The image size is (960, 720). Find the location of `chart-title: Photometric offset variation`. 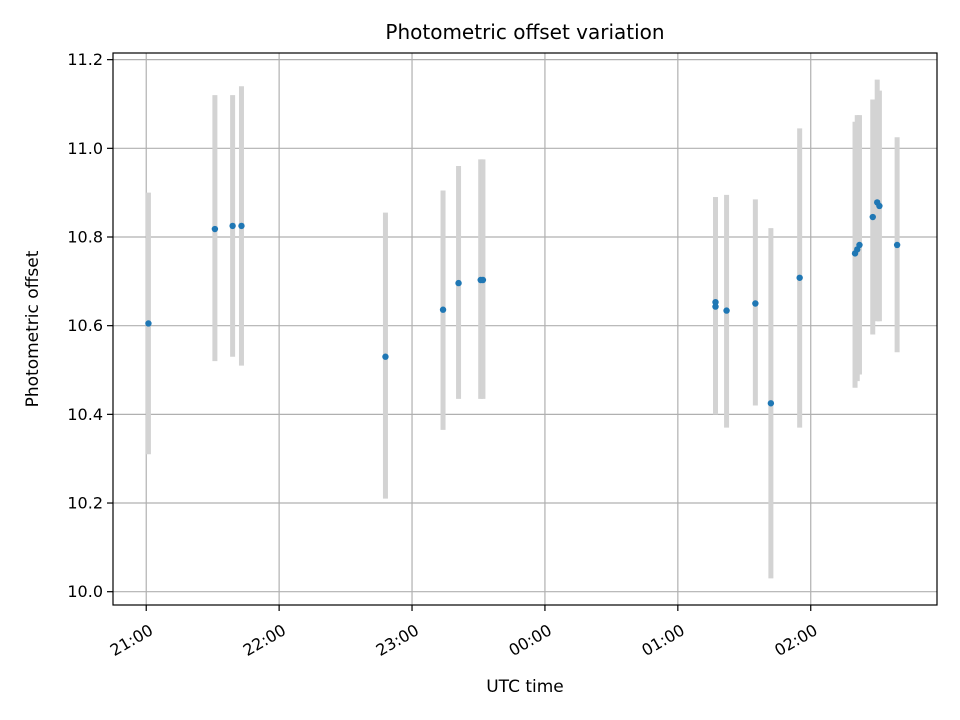

chart-title: Photometric offset variation is located at coordinates (524, 32).